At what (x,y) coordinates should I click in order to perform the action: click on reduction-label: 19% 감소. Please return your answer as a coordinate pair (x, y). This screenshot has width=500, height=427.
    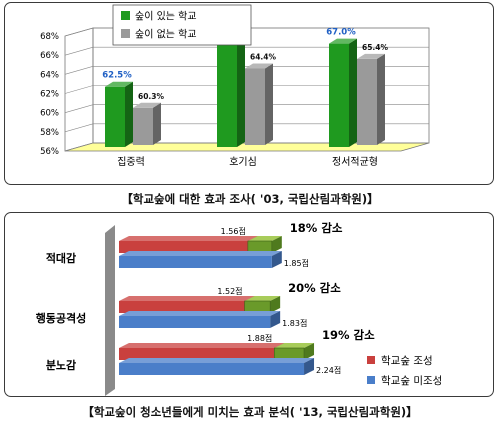
    Looking at the image, I should click on (348, 335).